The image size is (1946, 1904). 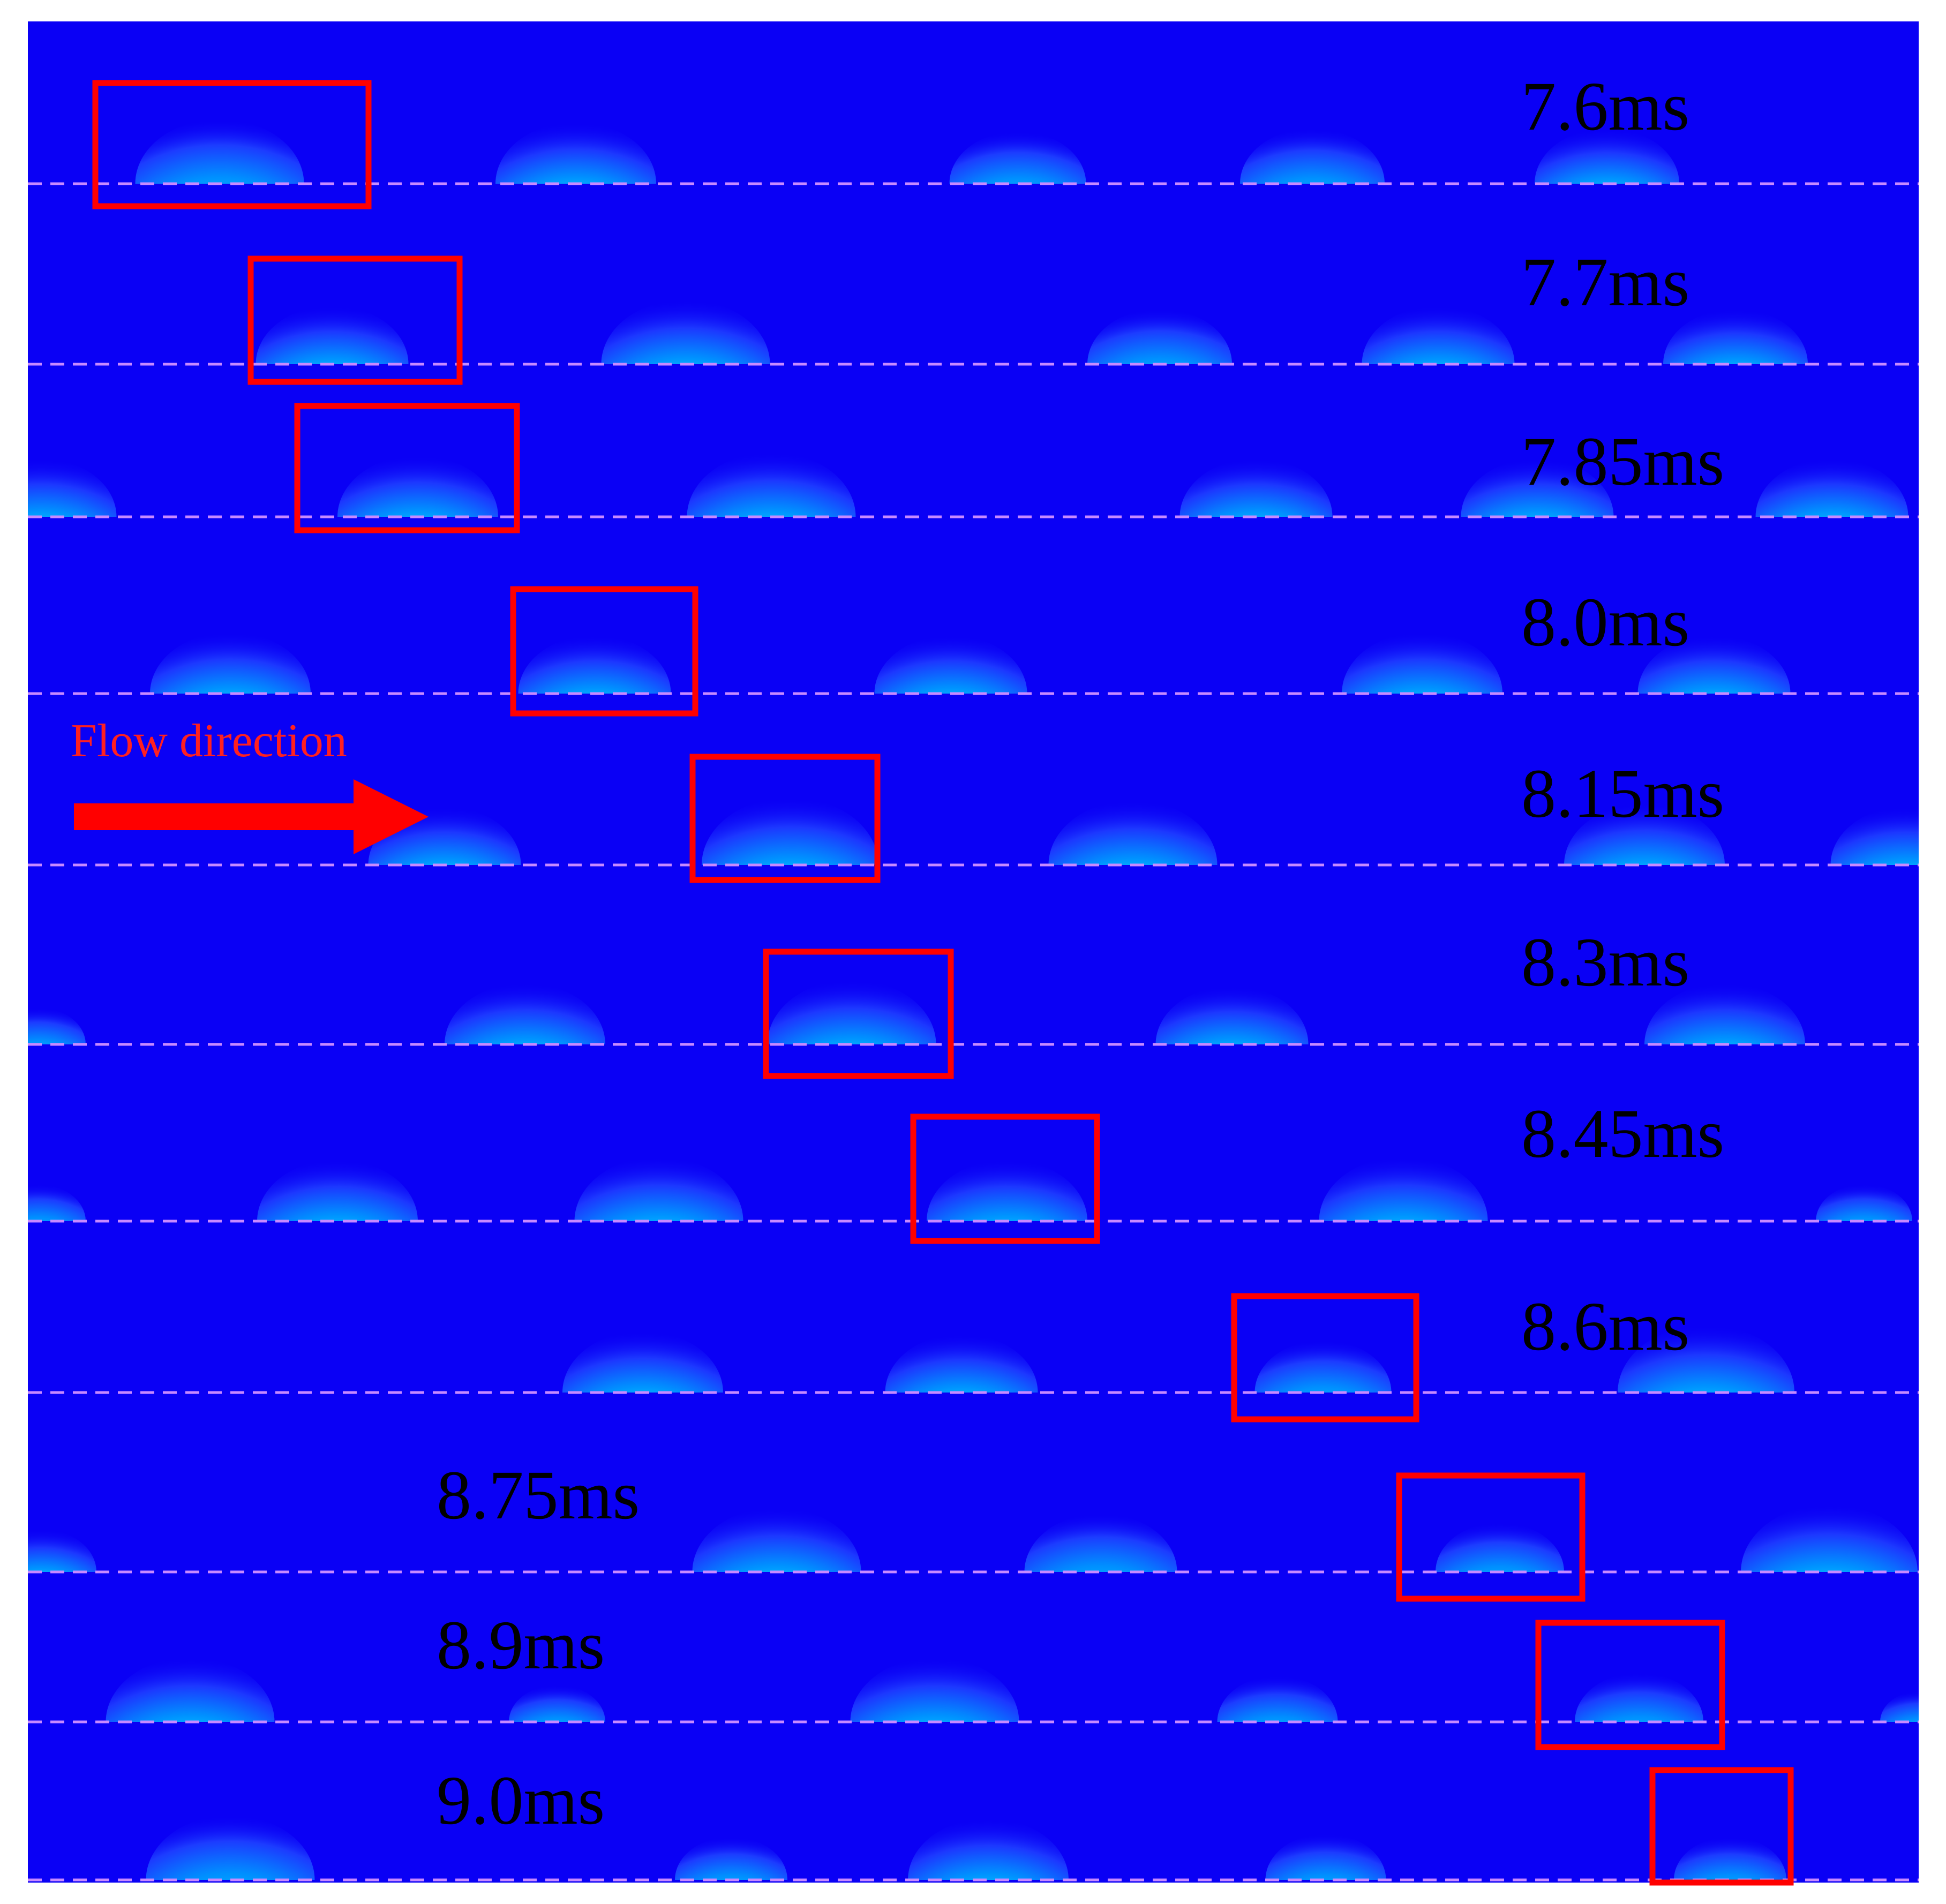 What do you see at coordinates (1605, 106) in the screenshot?
I see `time-label: 7.6ms` at bounding box center [1605, 106].